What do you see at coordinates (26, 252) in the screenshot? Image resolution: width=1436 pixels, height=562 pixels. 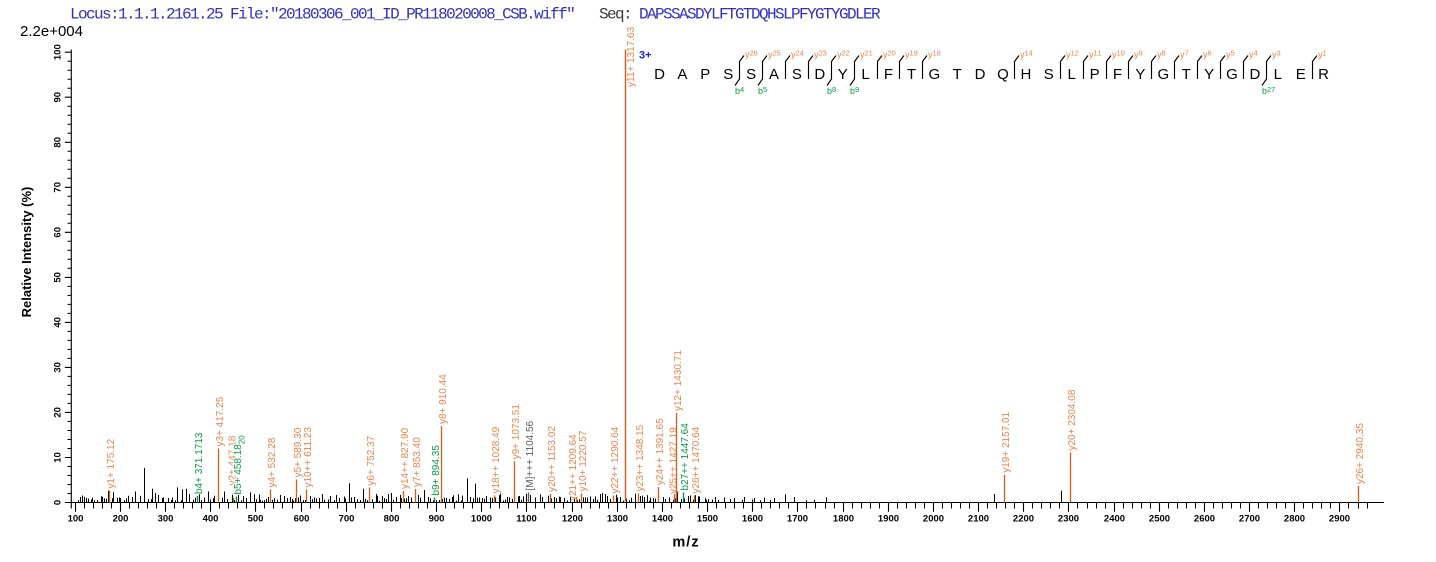 I see `svg-text: Relative Intensity (%)` at bounding box center [26, 252].